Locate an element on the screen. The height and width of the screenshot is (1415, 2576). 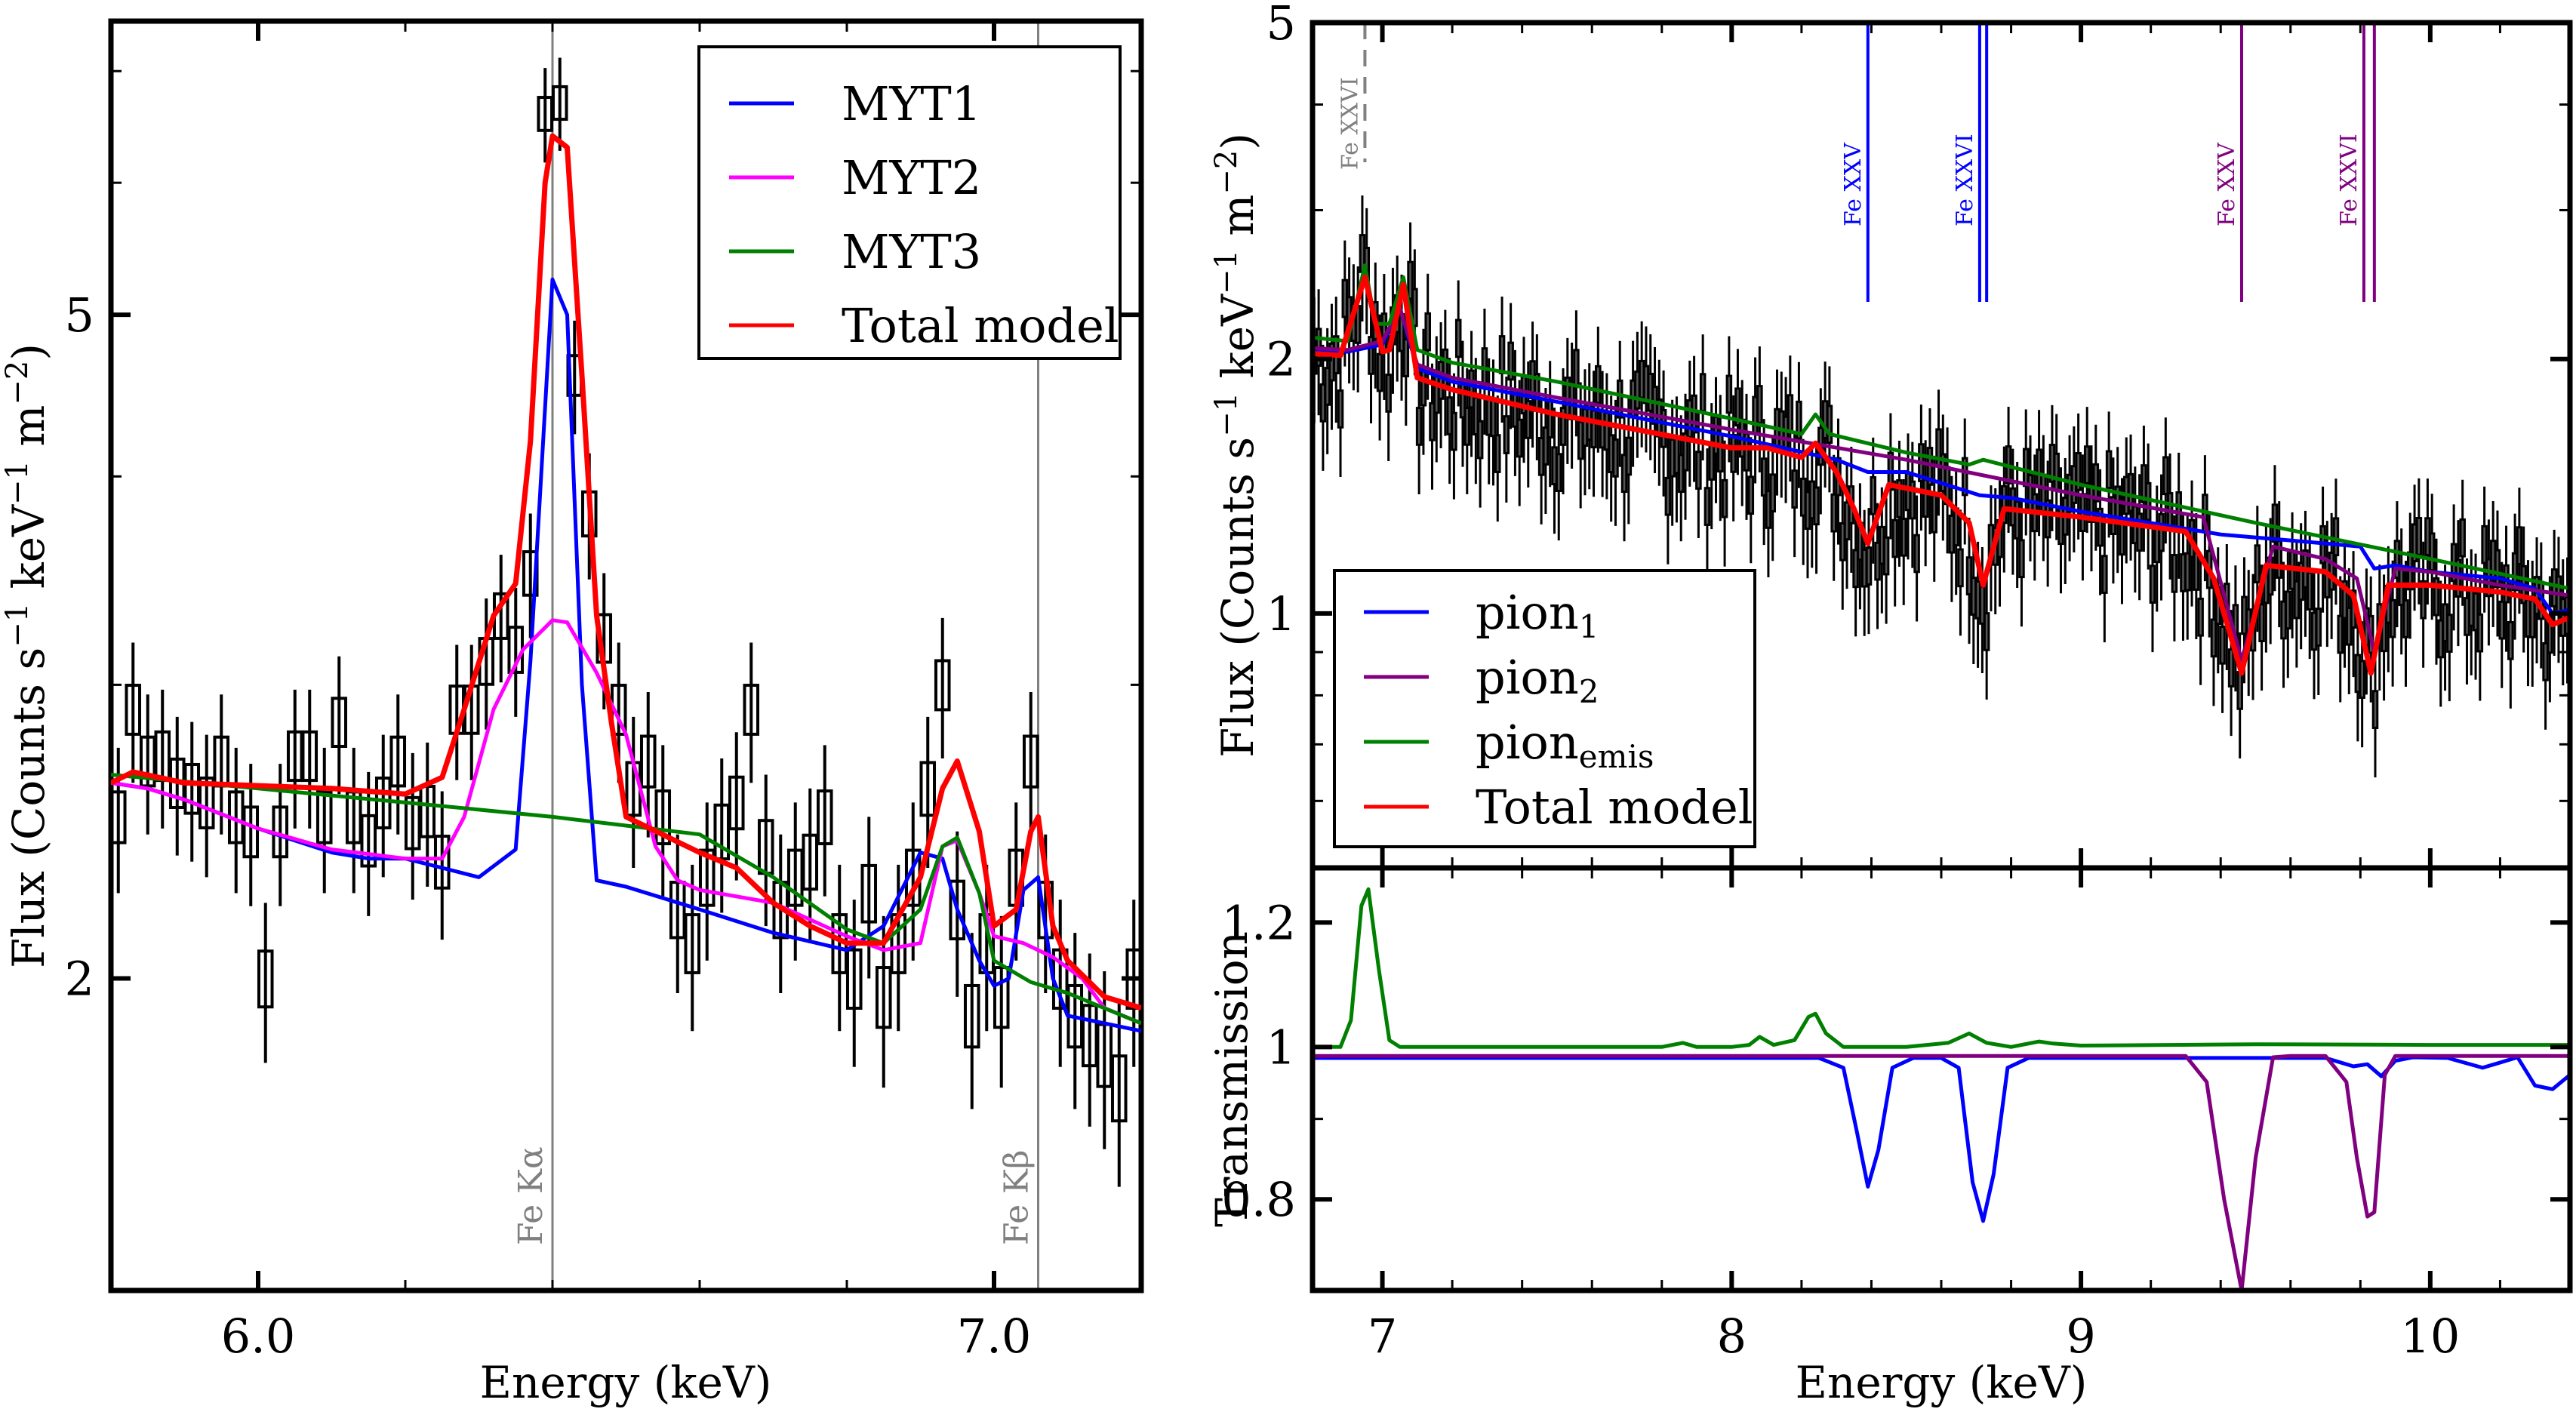
rt-xtick-label: 9 is located at coordinates (2080, 1337).